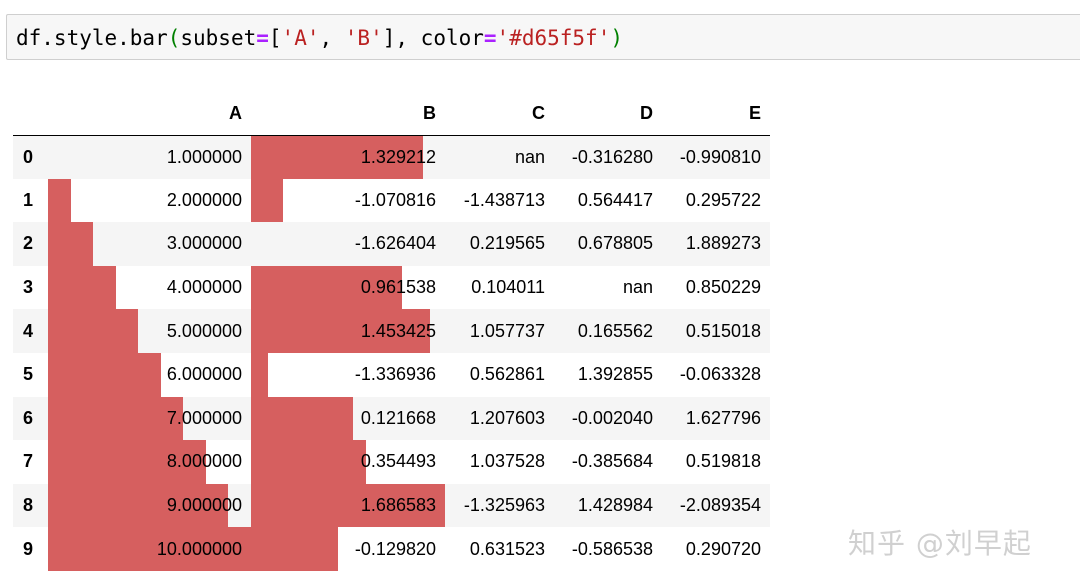 This screenshot has height=587, width=1080. What do you see at coordinates (507, 243) in the screenshot?
I see `cell-c: 0.219565` at bounding box center [507, 243].